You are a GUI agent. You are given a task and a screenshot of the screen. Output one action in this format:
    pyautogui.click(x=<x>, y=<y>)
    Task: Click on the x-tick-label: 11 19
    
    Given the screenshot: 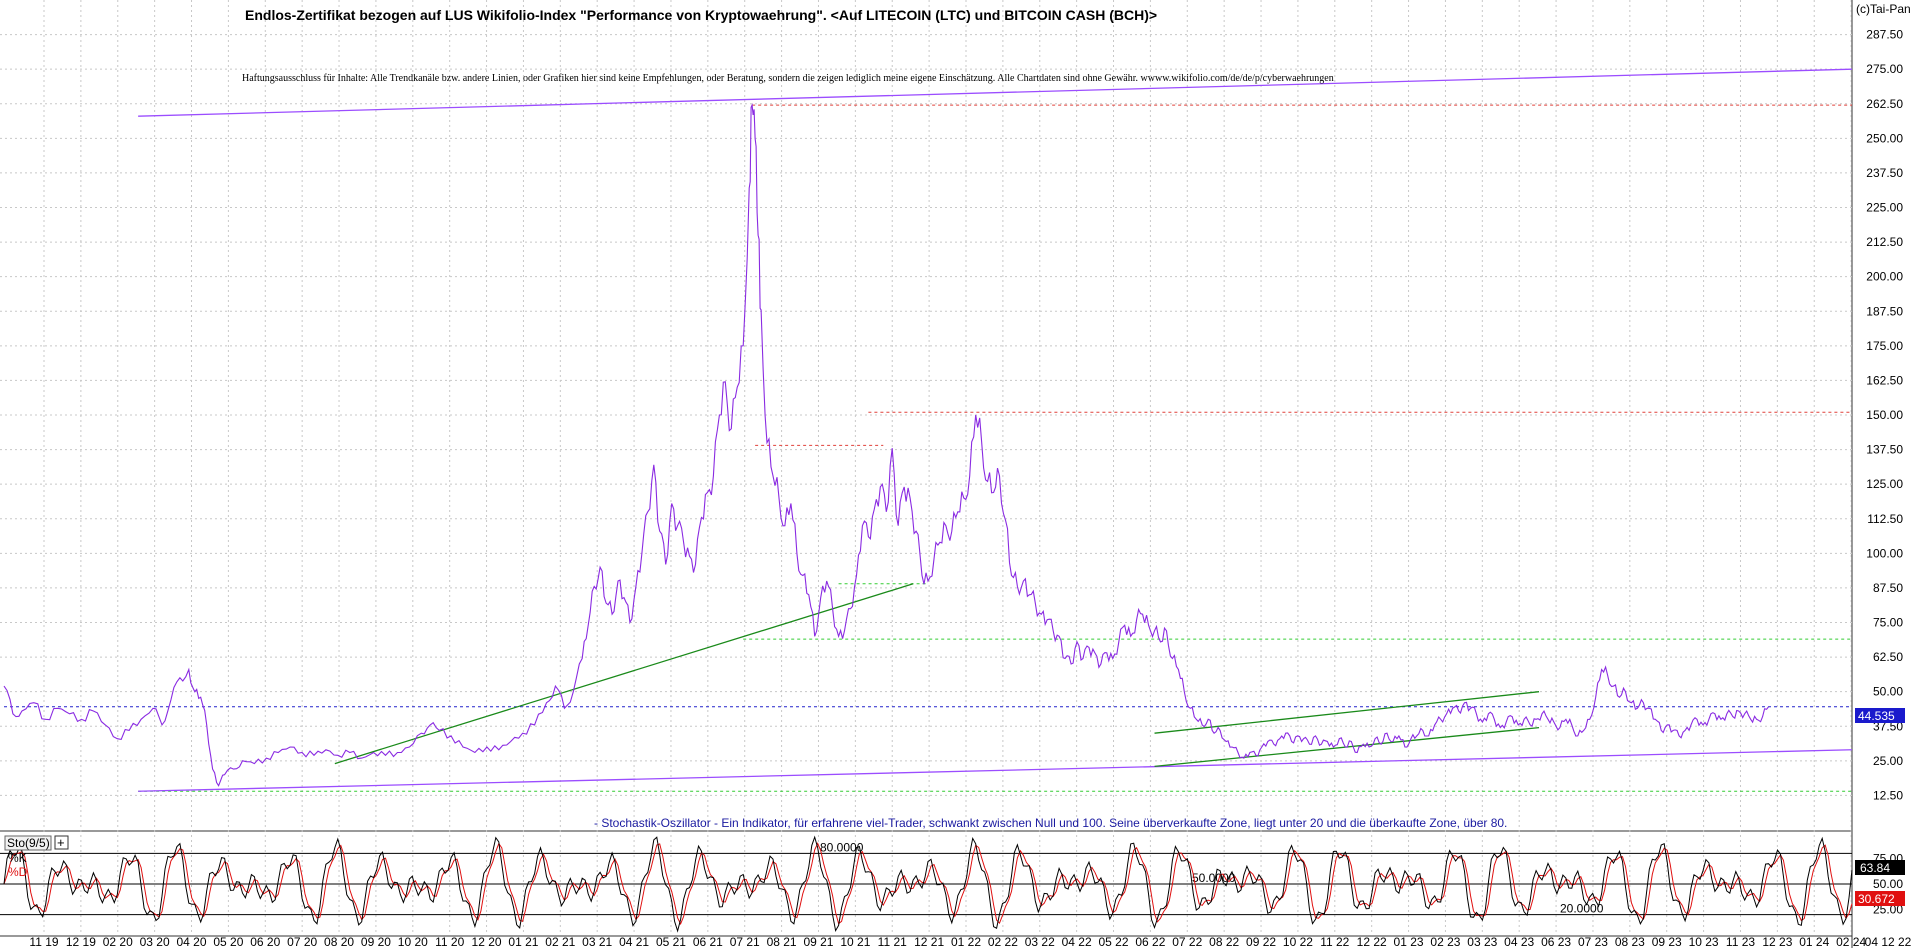 What is the action you would take?
    pyautogui.click(x=43, y=941)
    